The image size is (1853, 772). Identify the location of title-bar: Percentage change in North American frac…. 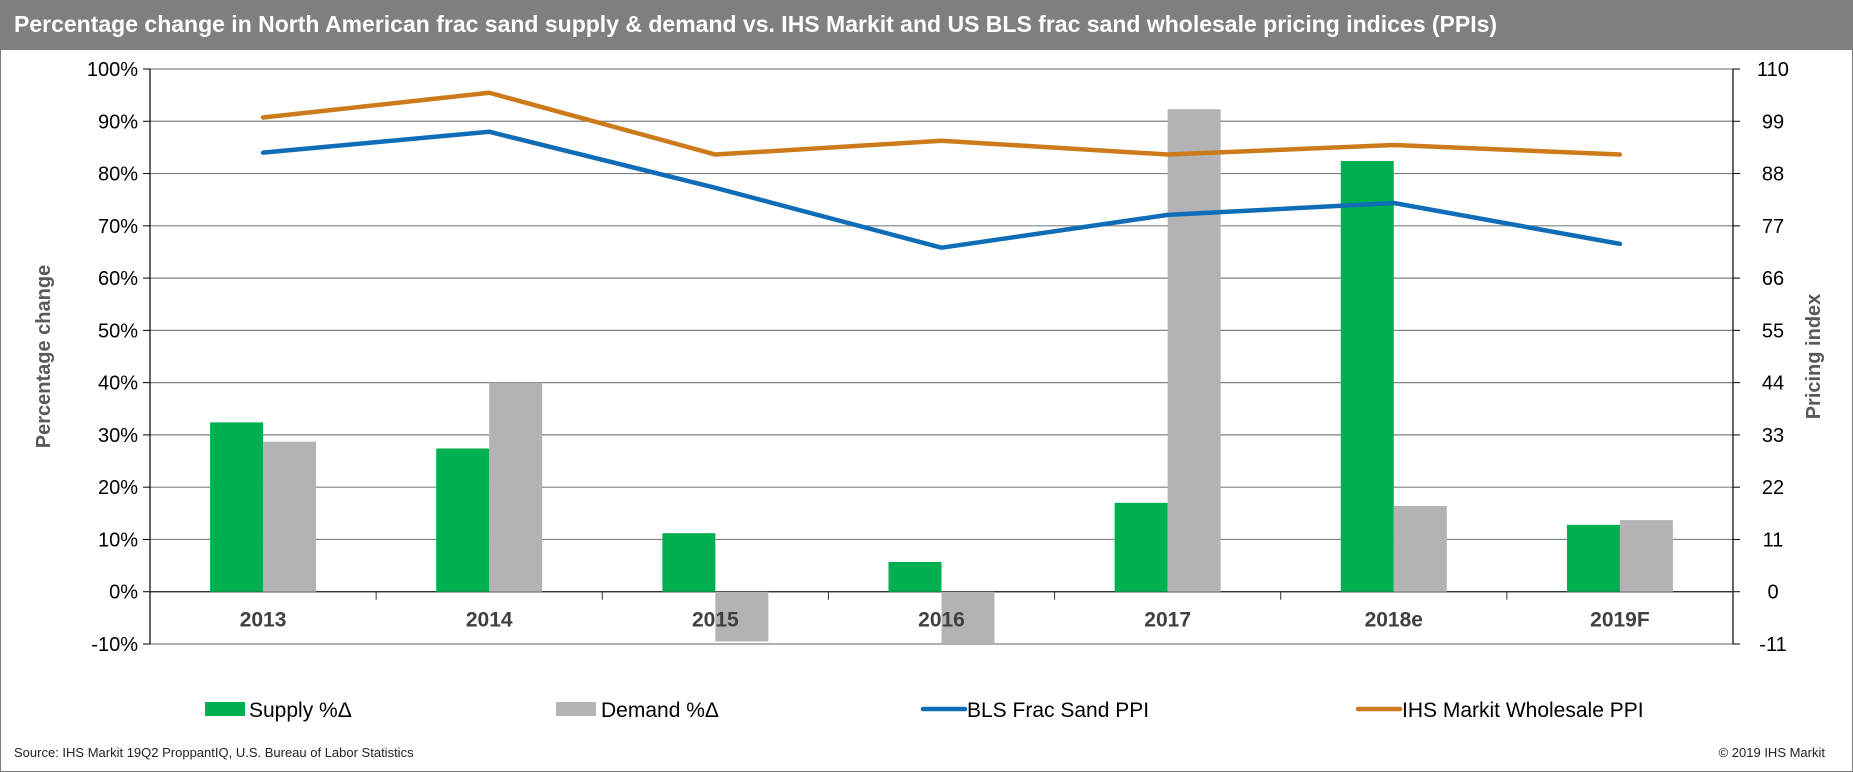
(926, 25).